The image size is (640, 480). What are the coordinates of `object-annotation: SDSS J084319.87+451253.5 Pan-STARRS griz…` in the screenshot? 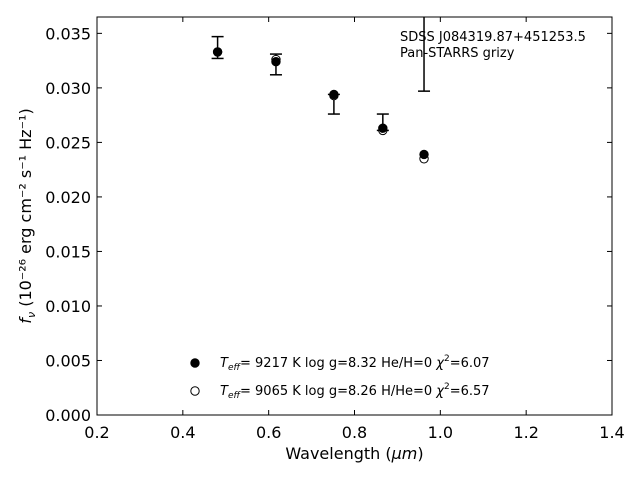 It's located at (493, 45).